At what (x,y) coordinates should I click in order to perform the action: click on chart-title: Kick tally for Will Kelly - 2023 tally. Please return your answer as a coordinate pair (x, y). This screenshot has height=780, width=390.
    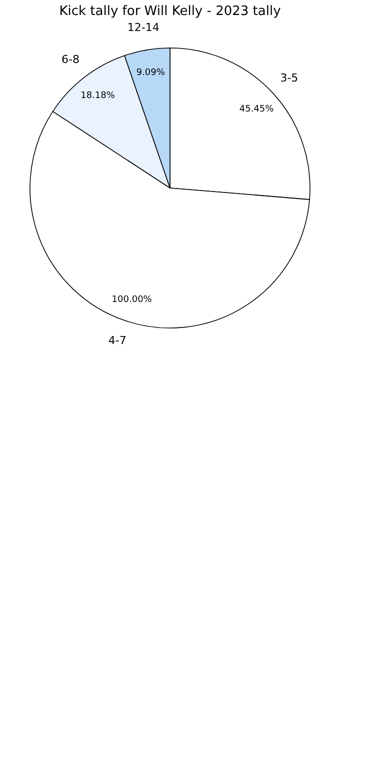
    Looking at the image, I should click on (170, 12).